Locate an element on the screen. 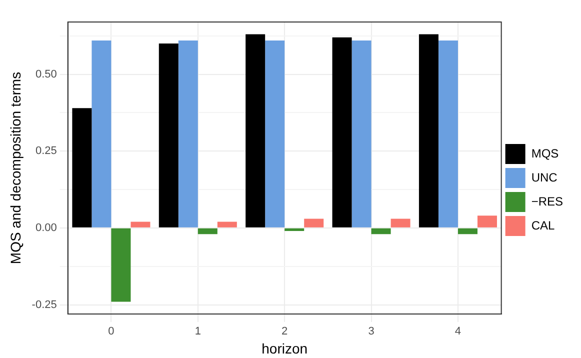 The image size is (581, 358). x-tick-label: 4 is located at coordinates (458, 332).